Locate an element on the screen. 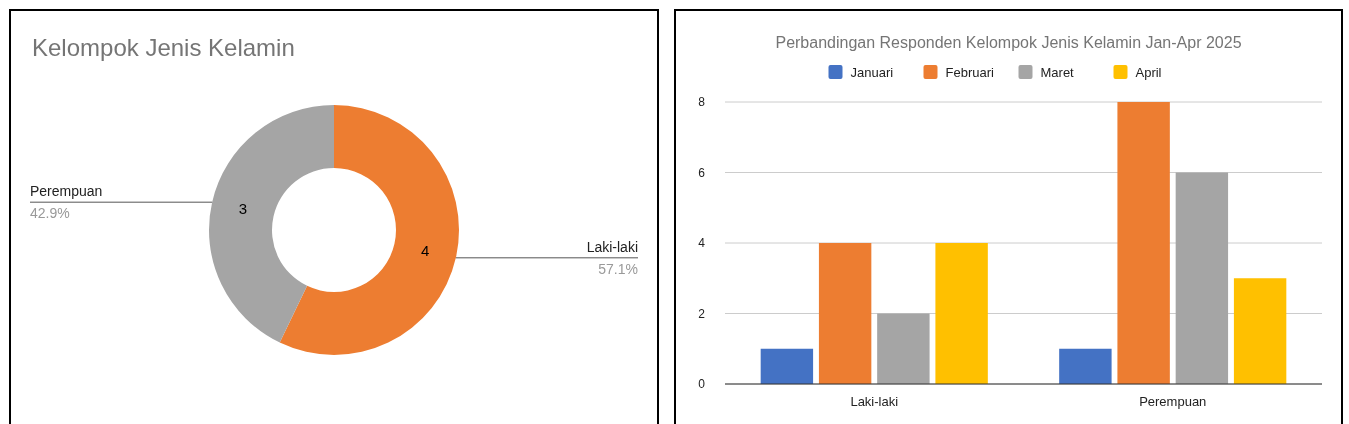 This screenshot has height=424, width=1349. y-tick-label: 0 is located at coordinates (702, 384).